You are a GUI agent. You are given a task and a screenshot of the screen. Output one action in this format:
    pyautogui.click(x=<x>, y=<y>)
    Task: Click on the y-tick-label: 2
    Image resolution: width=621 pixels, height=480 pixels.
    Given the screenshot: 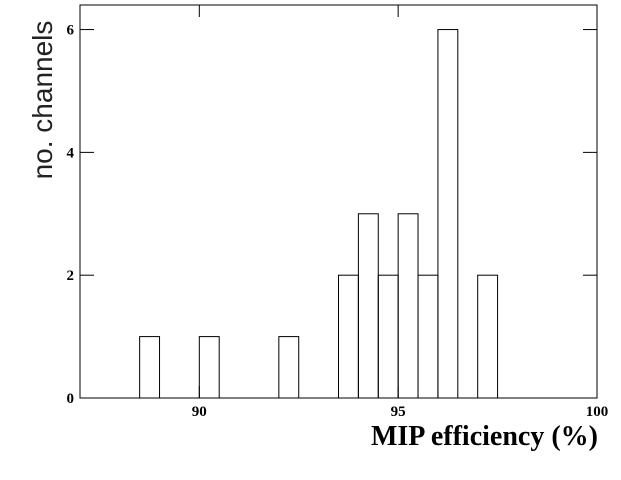 What is the action you would take?
    pyautogui.click(x=71, y=276)
    